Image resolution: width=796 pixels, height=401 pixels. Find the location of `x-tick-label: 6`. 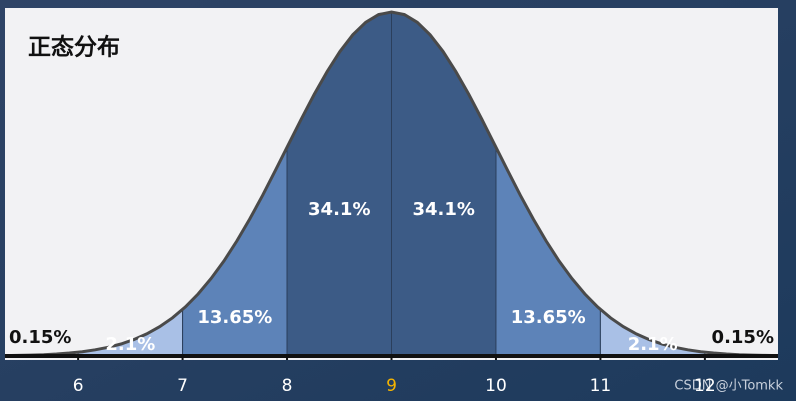

x-tick-label: 6 is located at coordinates (78, 386).